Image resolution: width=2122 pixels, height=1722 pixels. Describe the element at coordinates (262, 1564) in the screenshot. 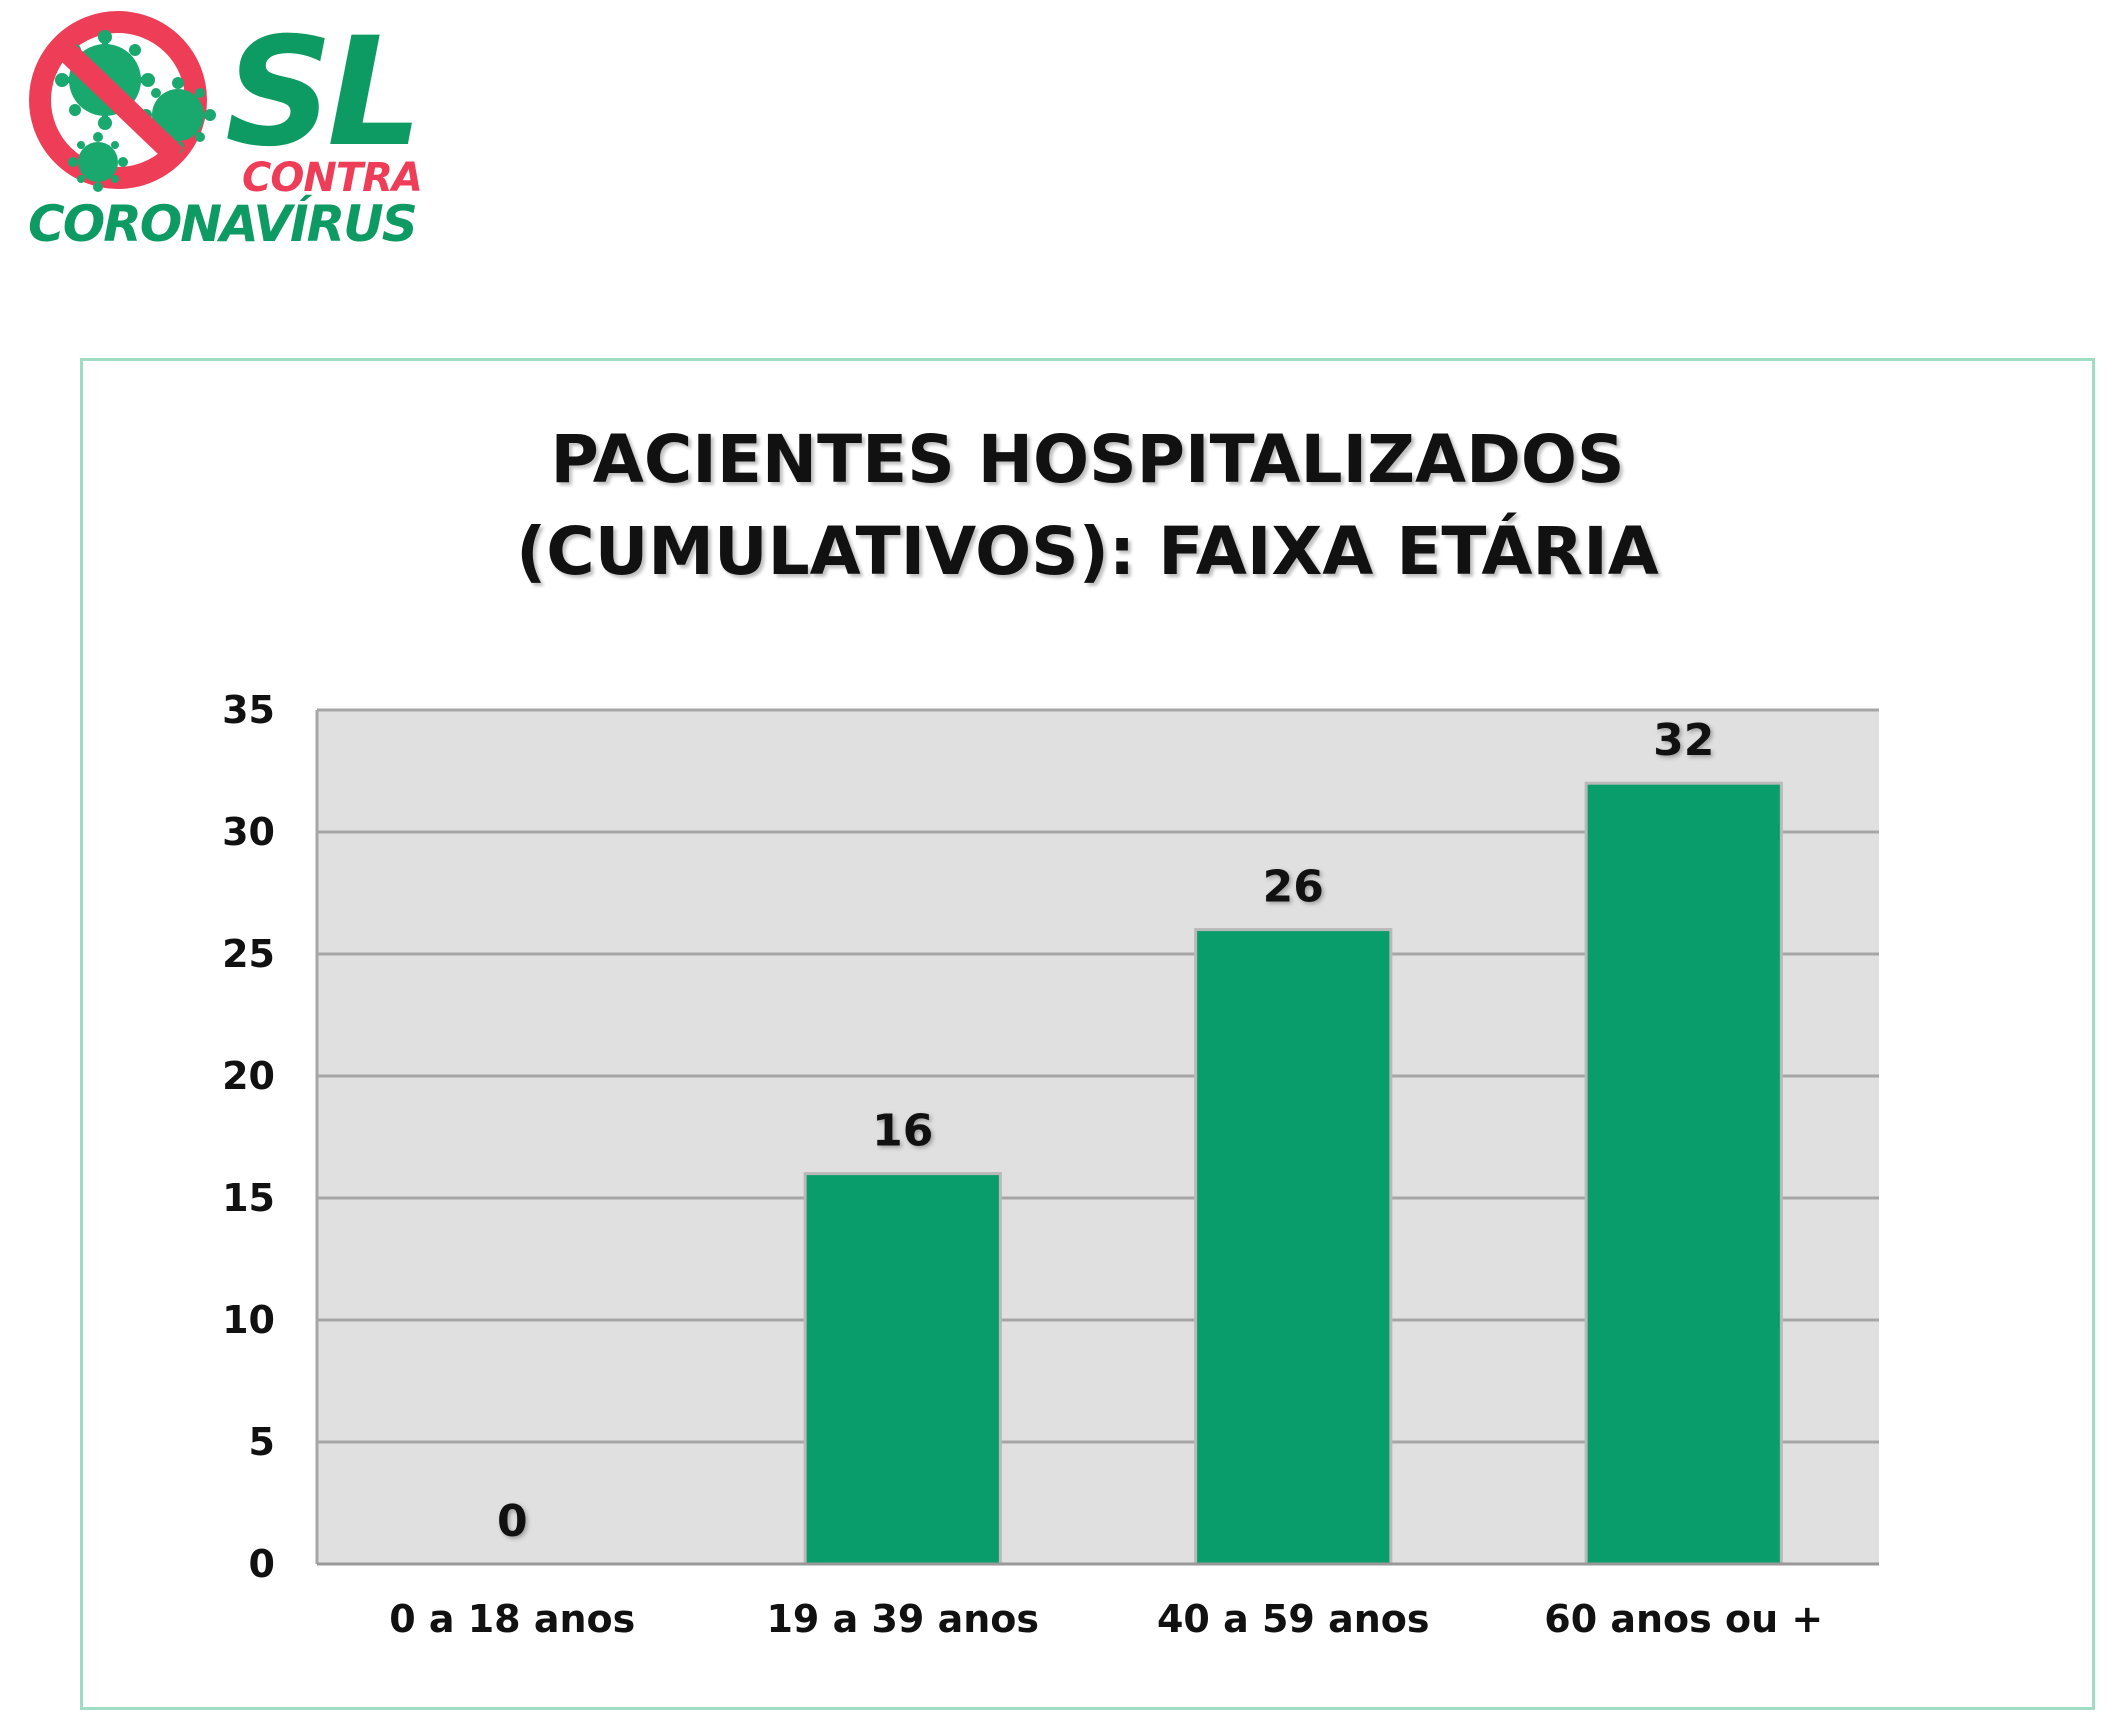

I see `y-tick-label: 0` at that location.